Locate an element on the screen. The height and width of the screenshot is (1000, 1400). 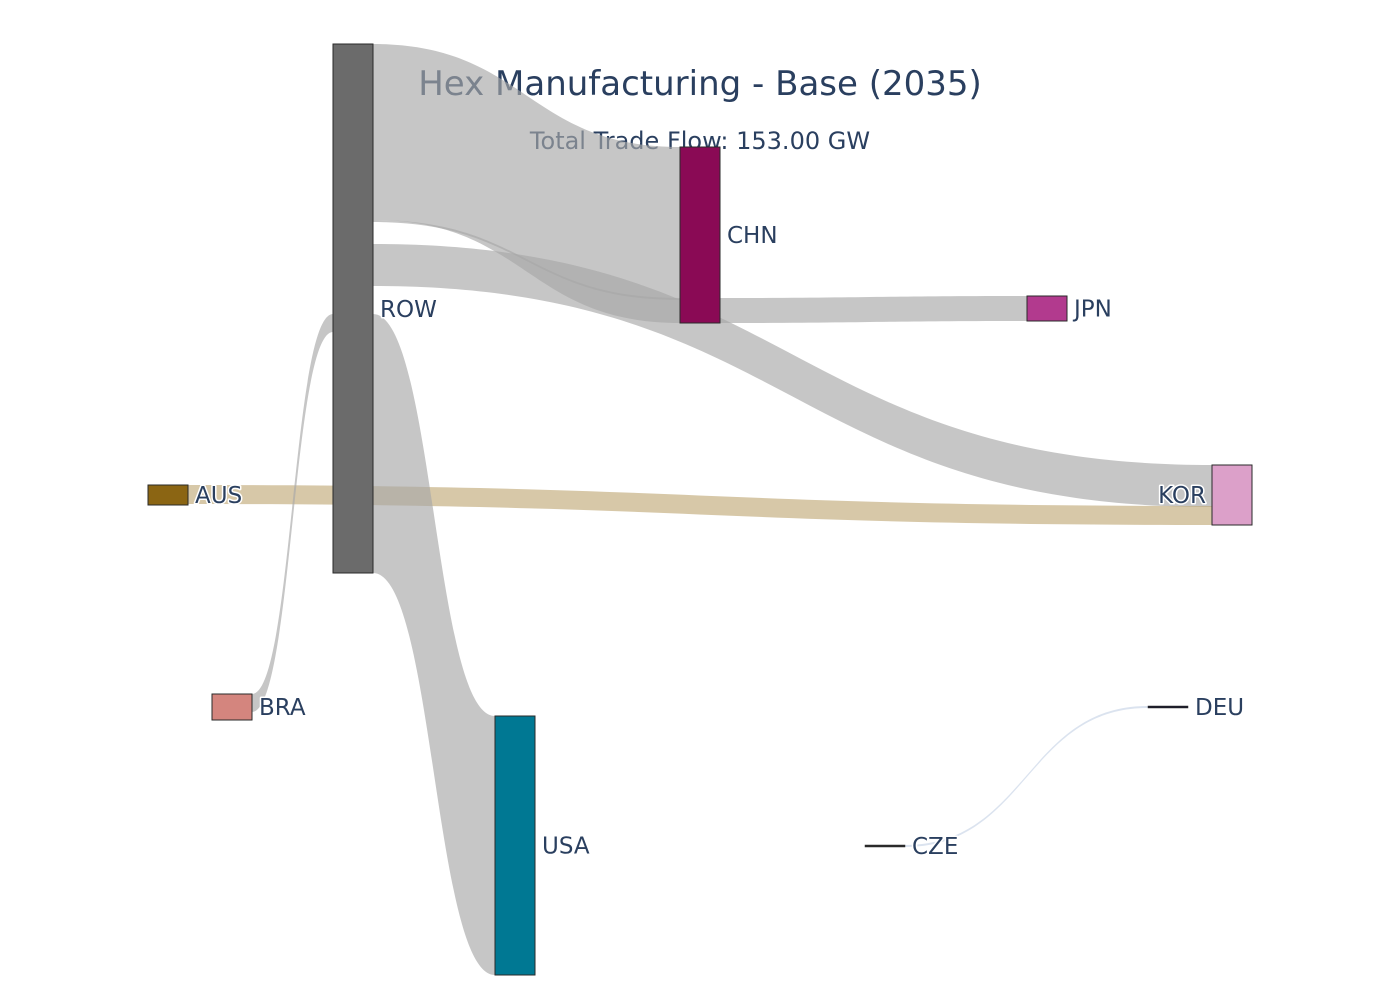
node-aus is located at coordinates (168, 495).